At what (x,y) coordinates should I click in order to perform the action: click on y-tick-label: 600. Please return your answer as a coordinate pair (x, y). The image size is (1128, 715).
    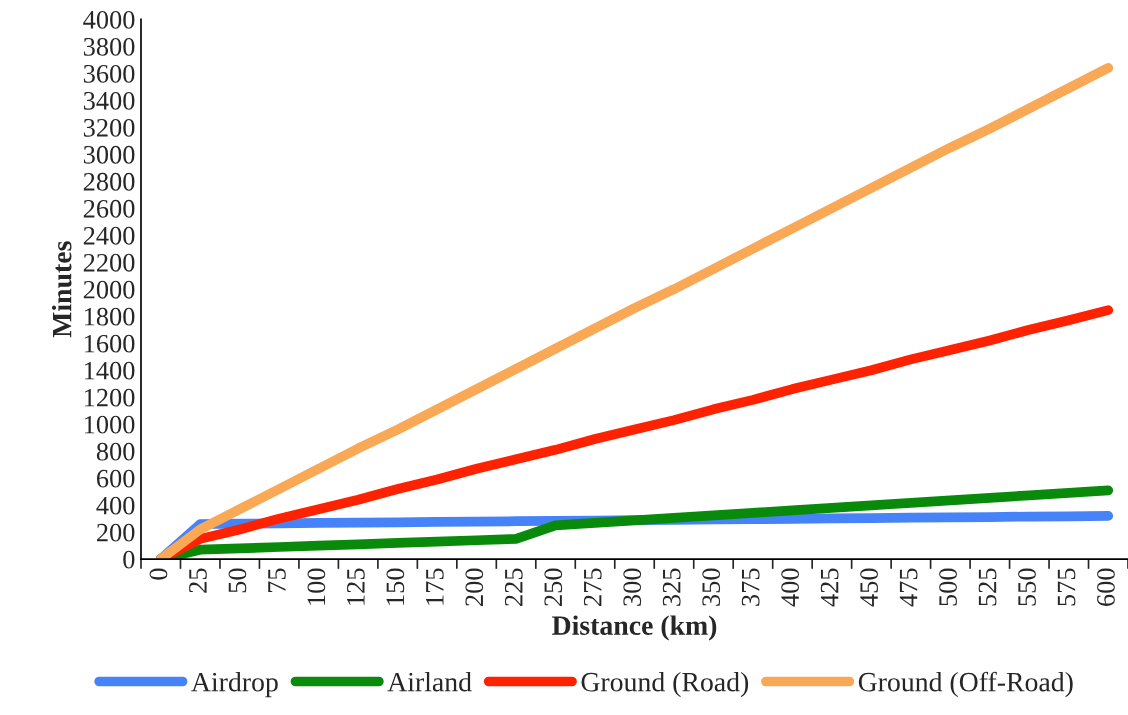
    Looking at the image, I should click on (116, 478).